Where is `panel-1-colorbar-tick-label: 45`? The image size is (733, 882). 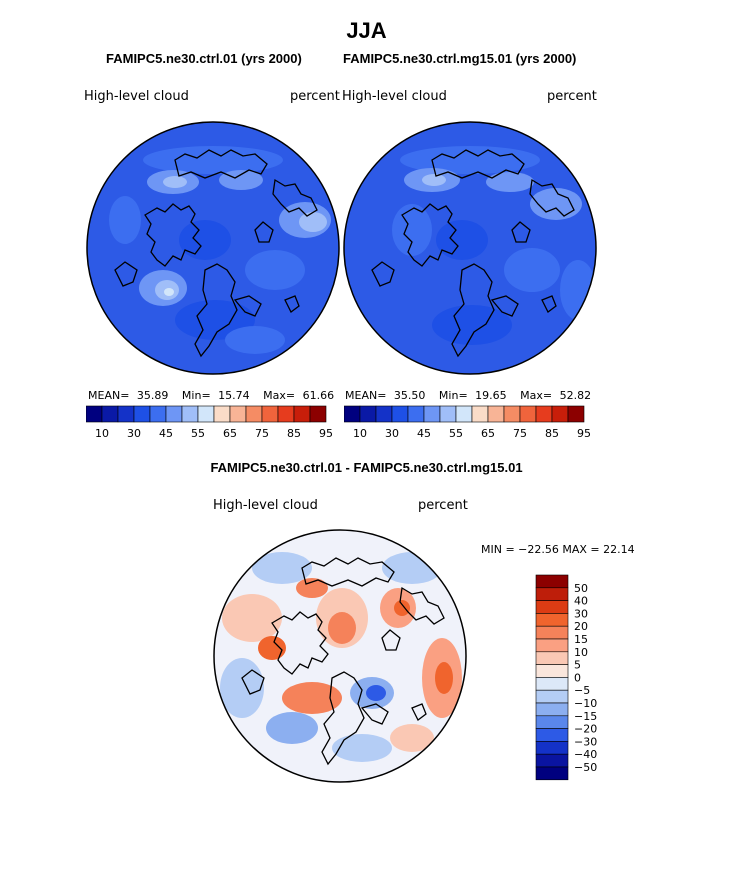
panel-1-colorbar-tick-label: 45 is located at coordinates (166, 433).